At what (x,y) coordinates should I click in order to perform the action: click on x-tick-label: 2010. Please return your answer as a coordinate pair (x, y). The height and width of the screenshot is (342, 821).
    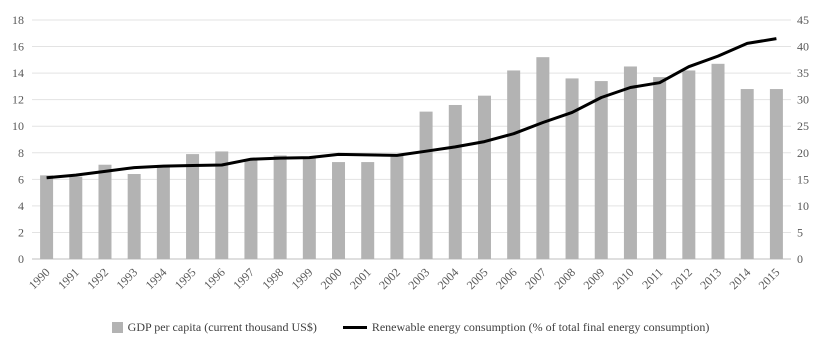
    Looking at the image, I should click on (623, 278).